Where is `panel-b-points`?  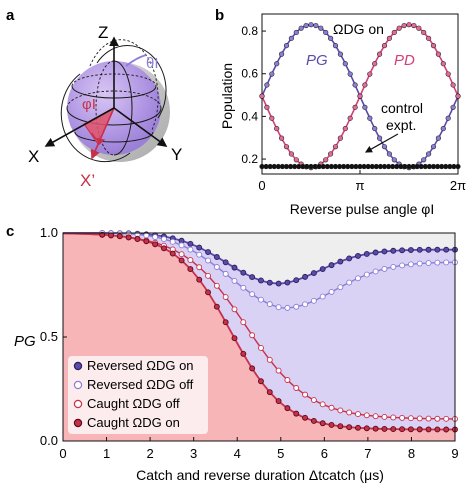
panel-b-points is located at coordinates (360, 96).